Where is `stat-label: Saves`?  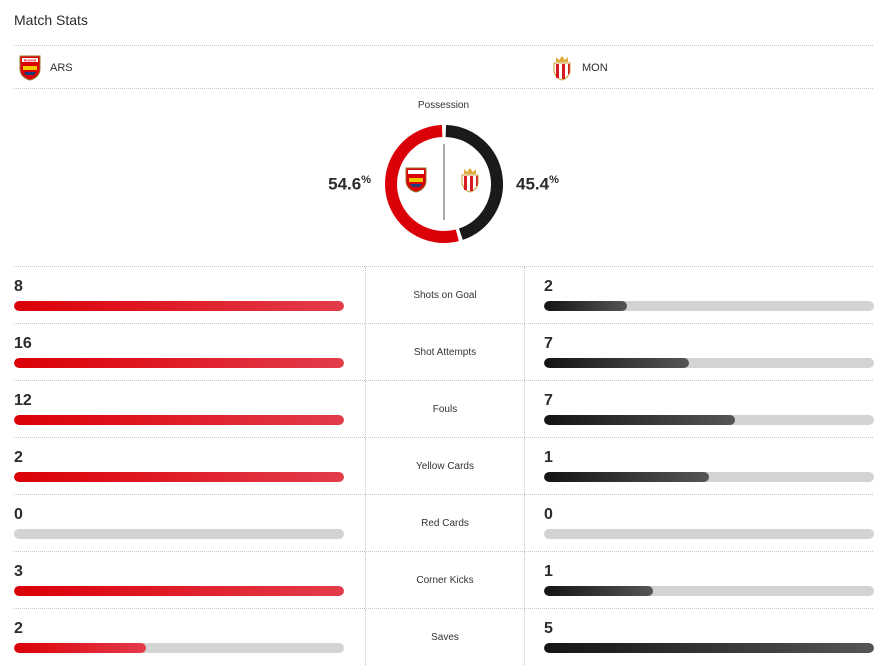 stat-label: Saves is located at coordinates (445, 637).